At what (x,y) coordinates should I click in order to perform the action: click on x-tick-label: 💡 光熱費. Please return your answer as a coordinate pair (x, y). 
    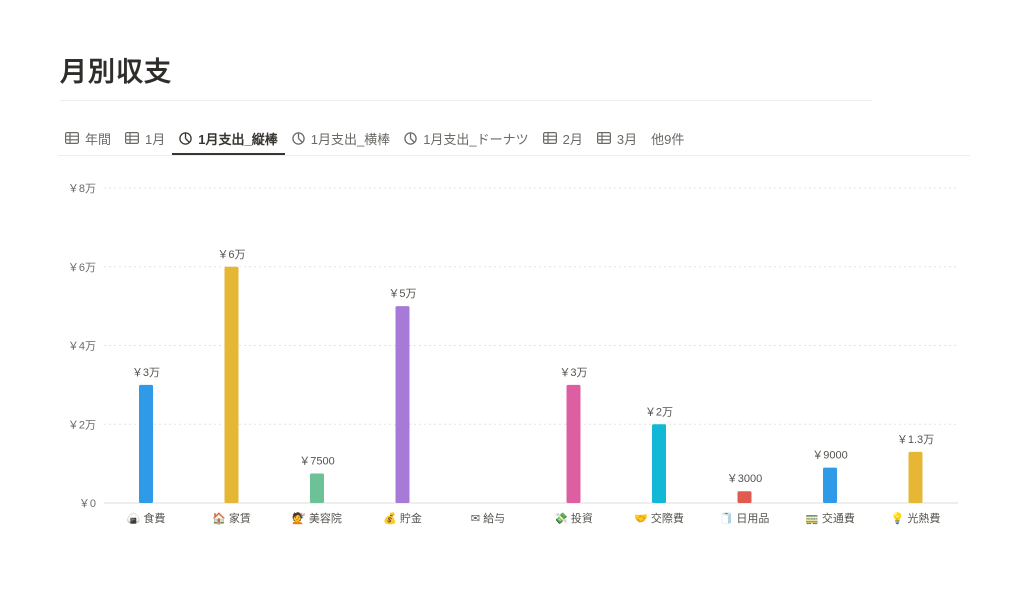
    Looking at the image, I should click on (916, 518).